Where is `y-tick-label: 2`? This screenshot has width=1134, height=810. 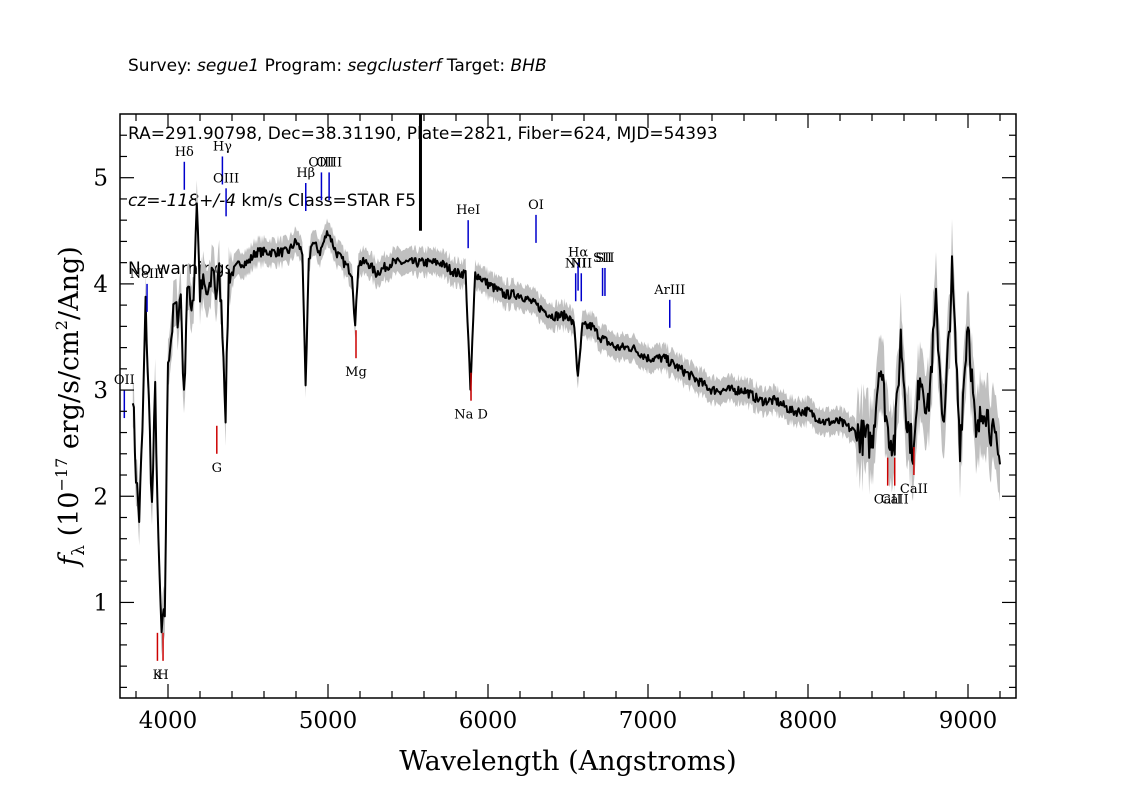
y-tick-label: 2 is located at coordinates (100, 497).